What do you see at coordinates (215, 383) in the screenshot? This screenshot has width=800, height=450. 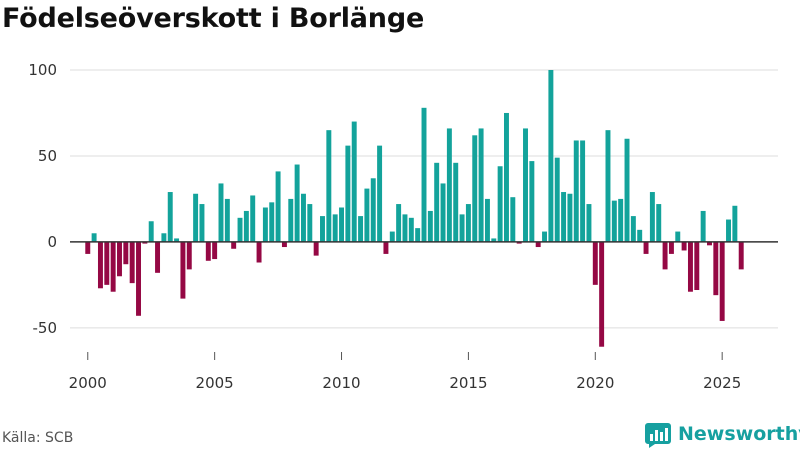 I see `x-tick-label: 2005` at bounding box center [215, 383].